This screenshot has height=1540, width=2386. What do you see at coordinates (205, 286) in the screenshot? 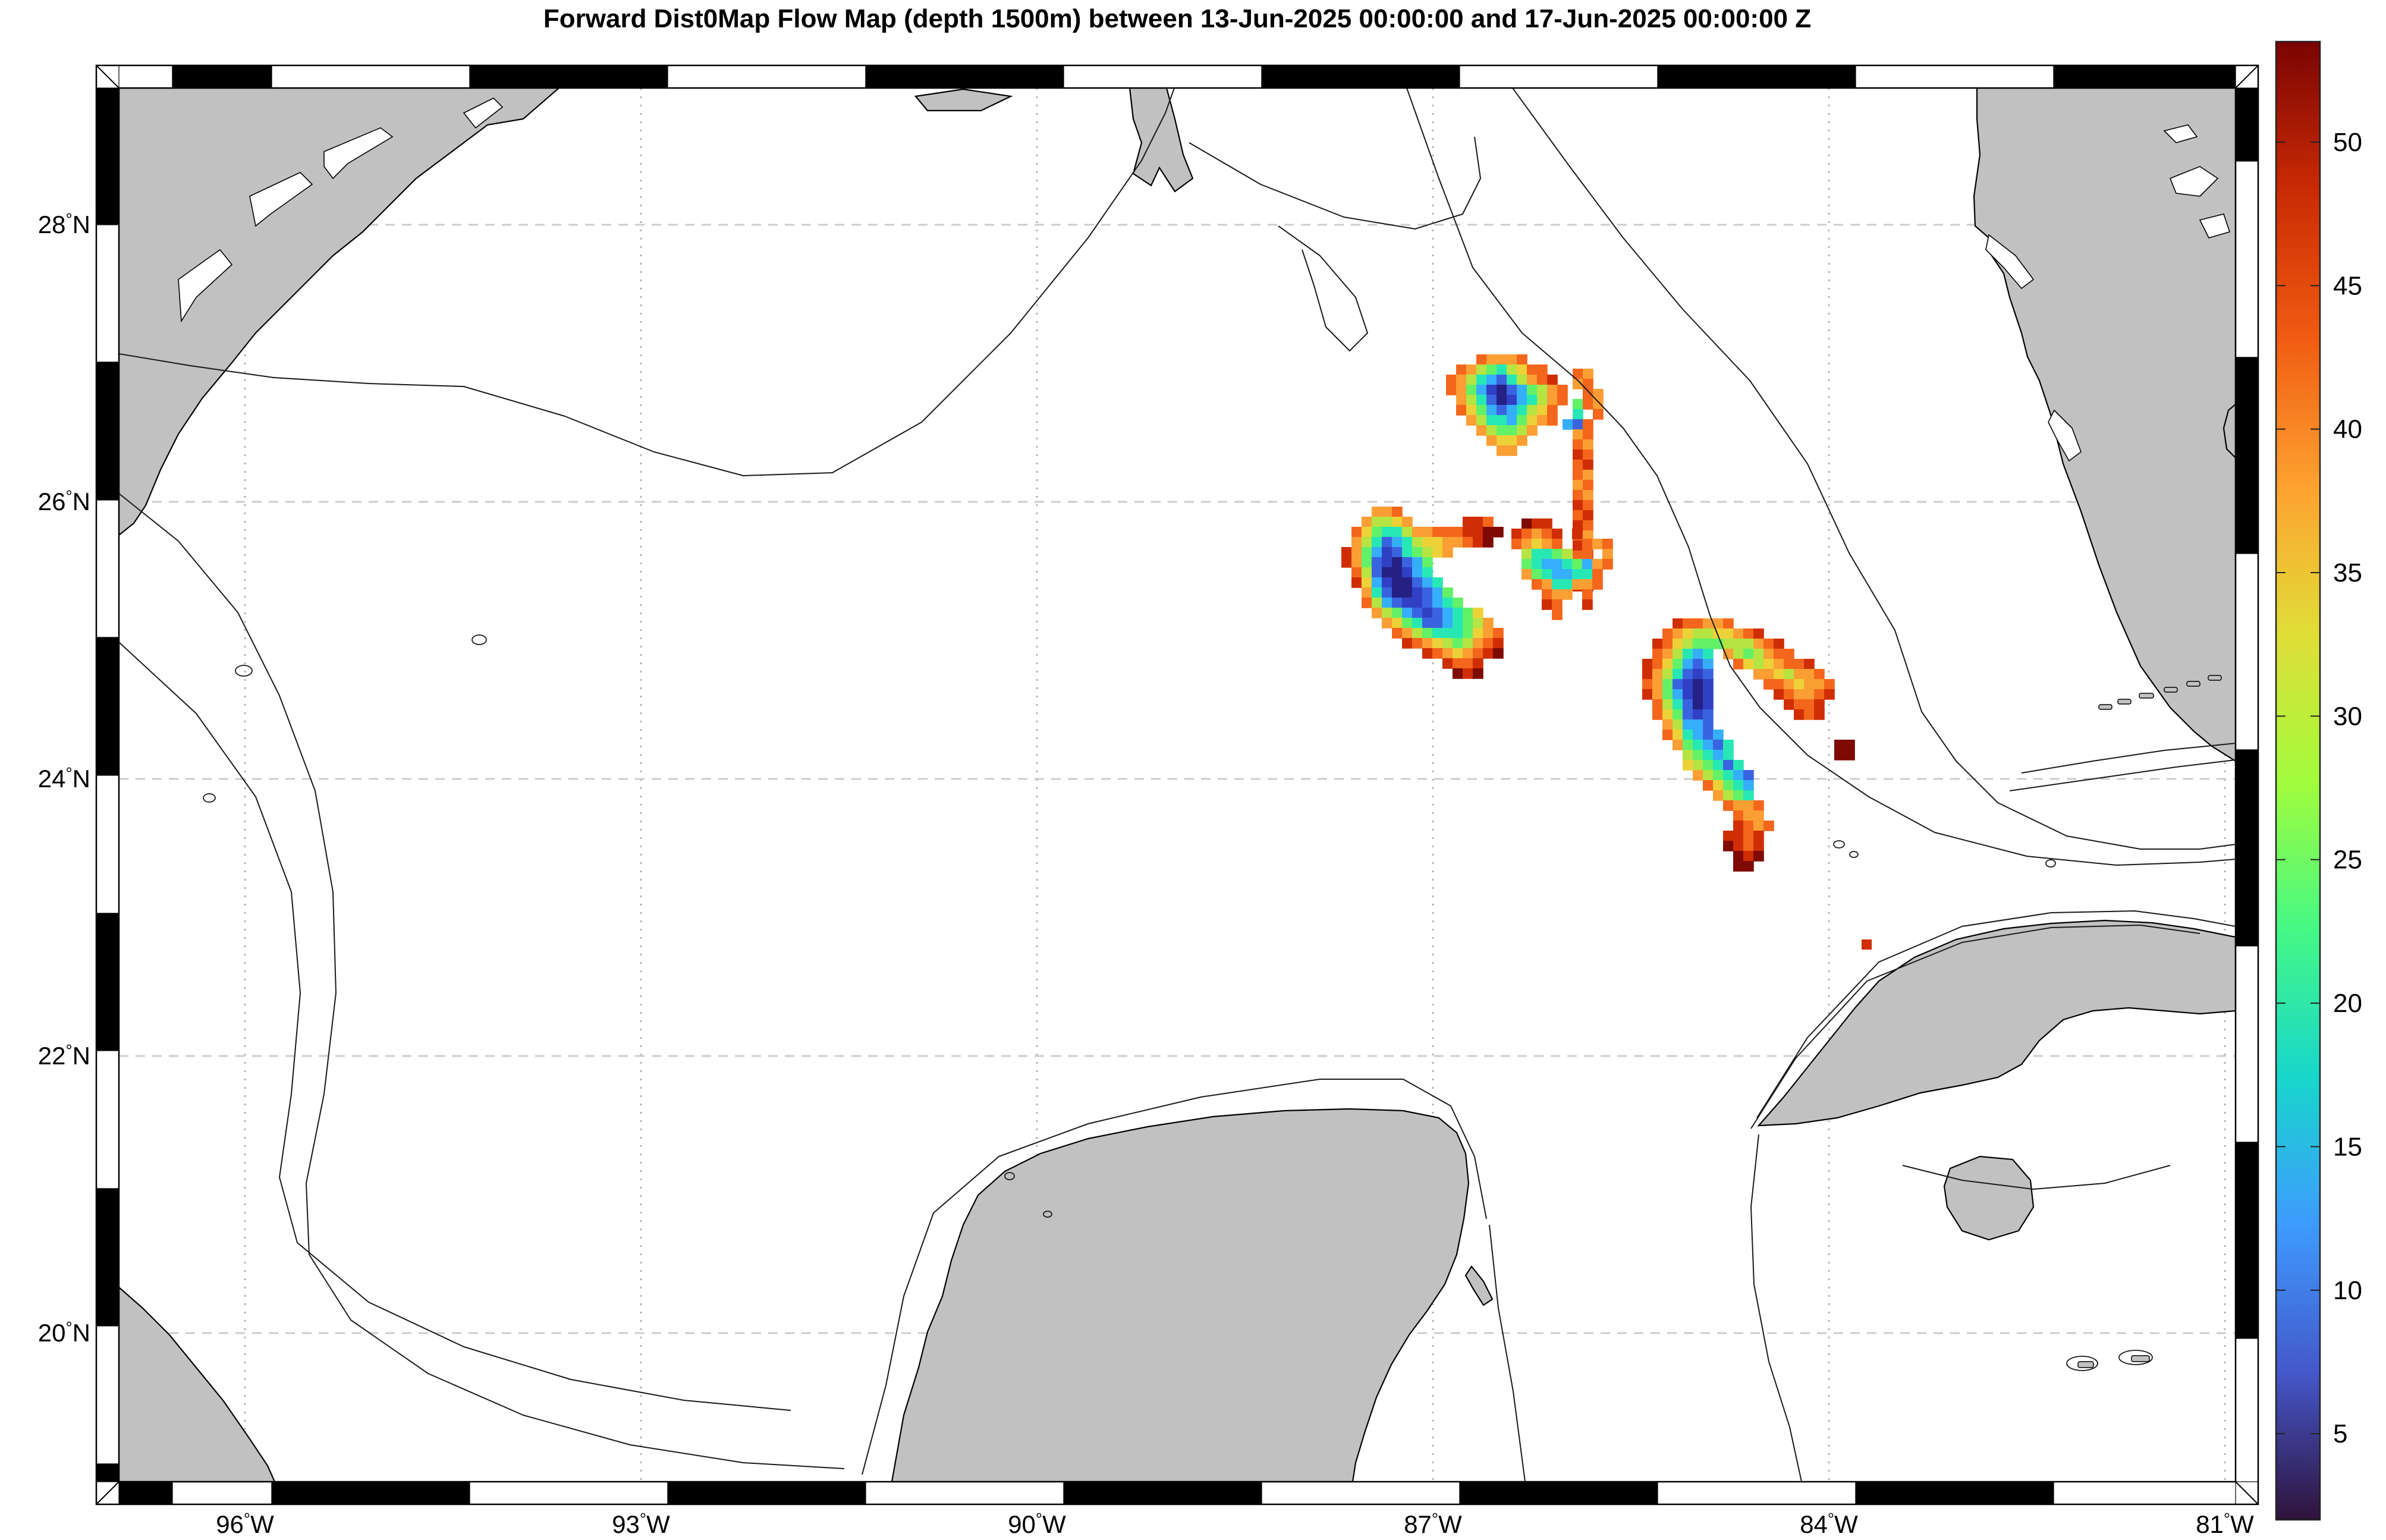
I see `water-corpus-christi-bay` at bounding box center [205, 286].